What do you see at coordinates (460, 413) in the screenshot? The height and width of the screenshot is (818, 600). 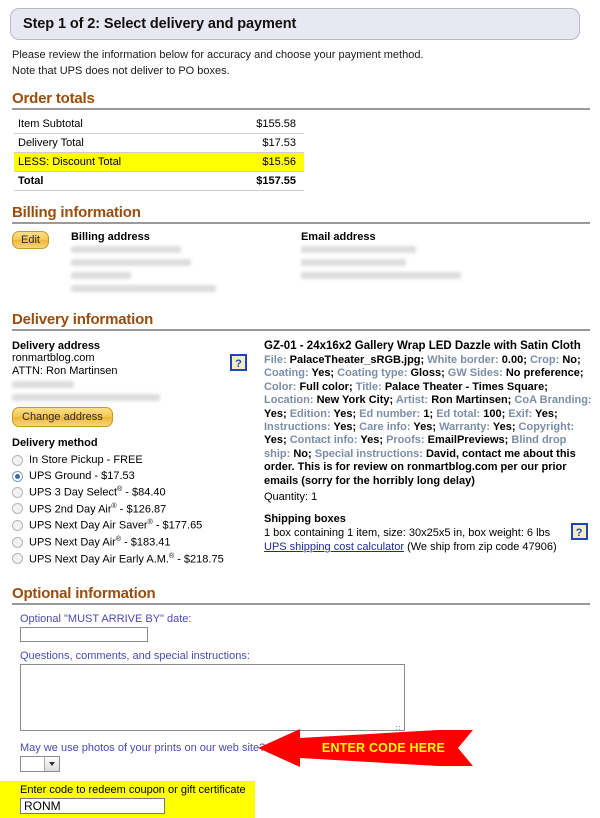 I see `spec-key: Ed total:` at bounding box center [460, 413].